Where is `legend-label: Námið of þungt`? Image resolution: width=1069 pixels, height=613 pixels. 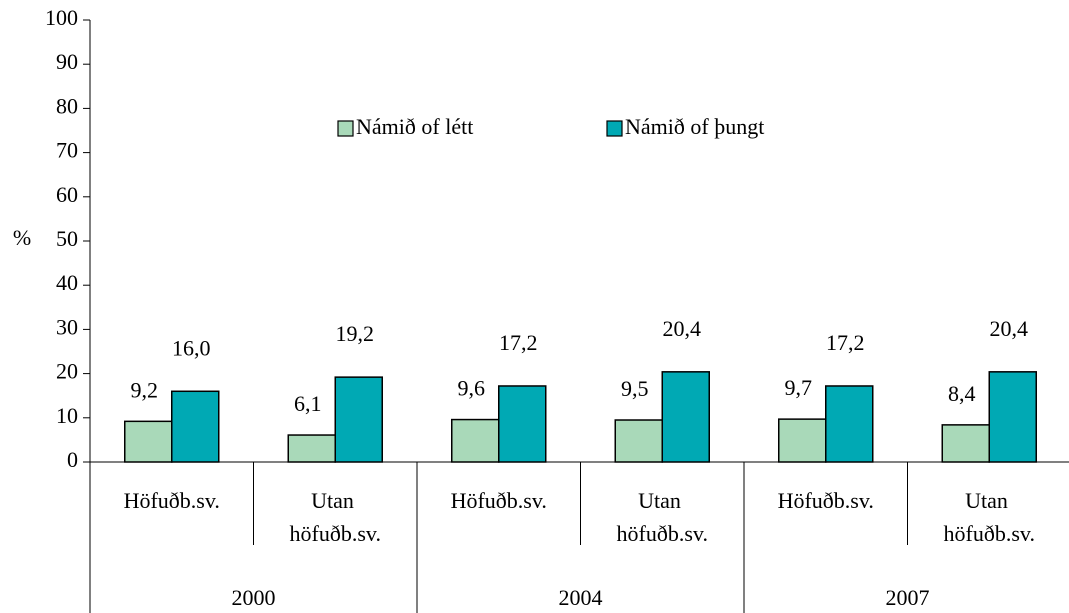 legend-label: Námið of þungt is located at coordinates (694, 126).